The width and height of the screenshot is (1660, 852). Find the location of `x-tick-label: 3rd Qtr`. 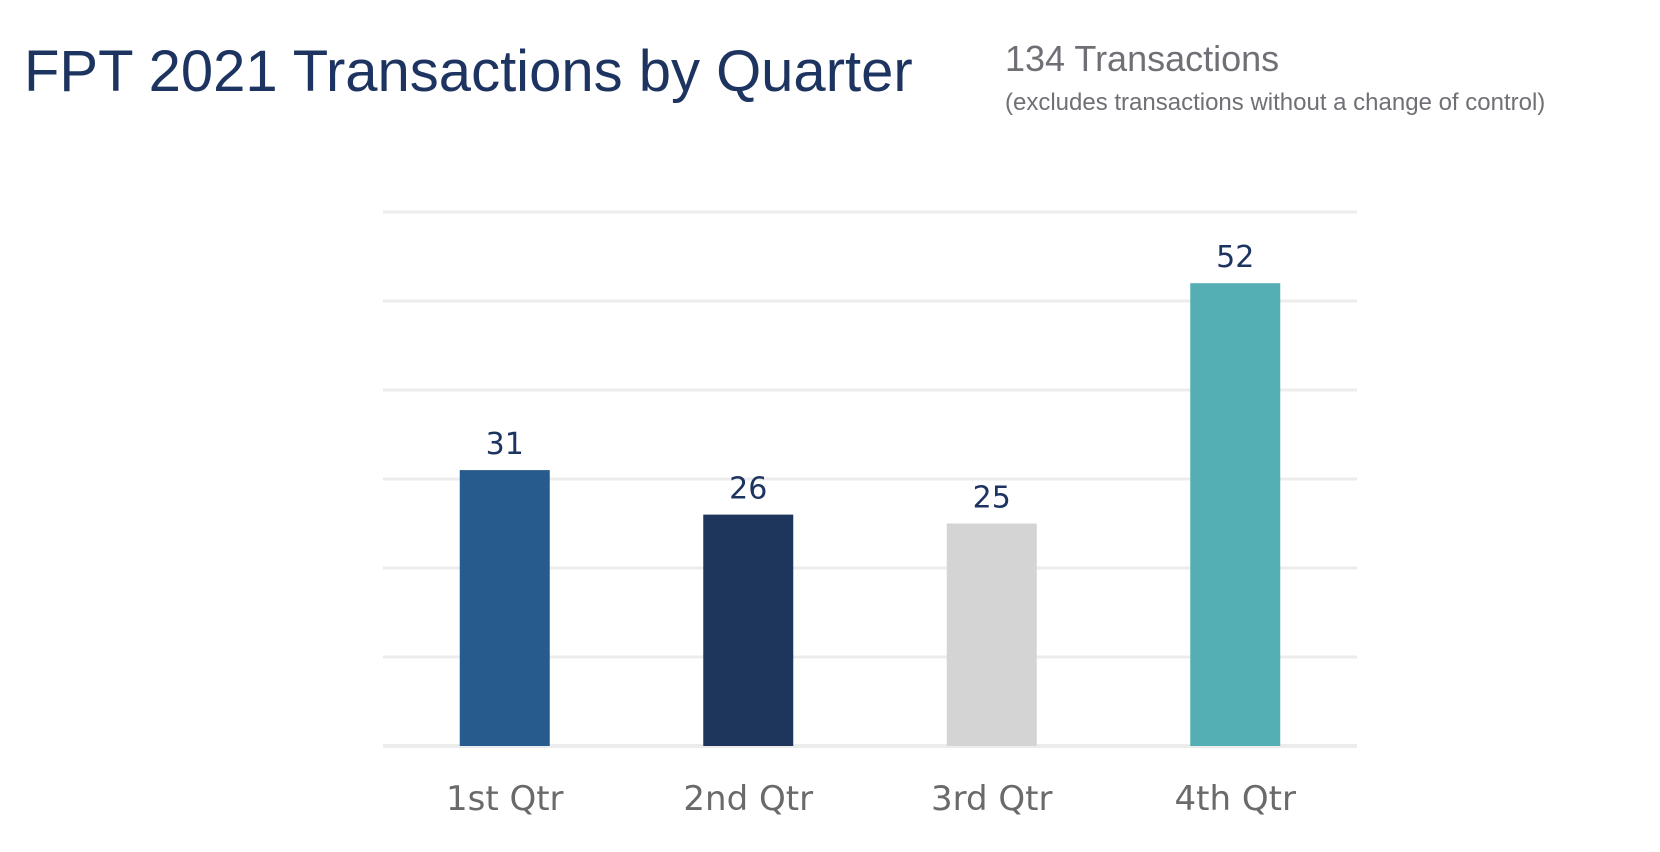

x-tick-label: 3rd Qtr is located at coordinates (991, 799).